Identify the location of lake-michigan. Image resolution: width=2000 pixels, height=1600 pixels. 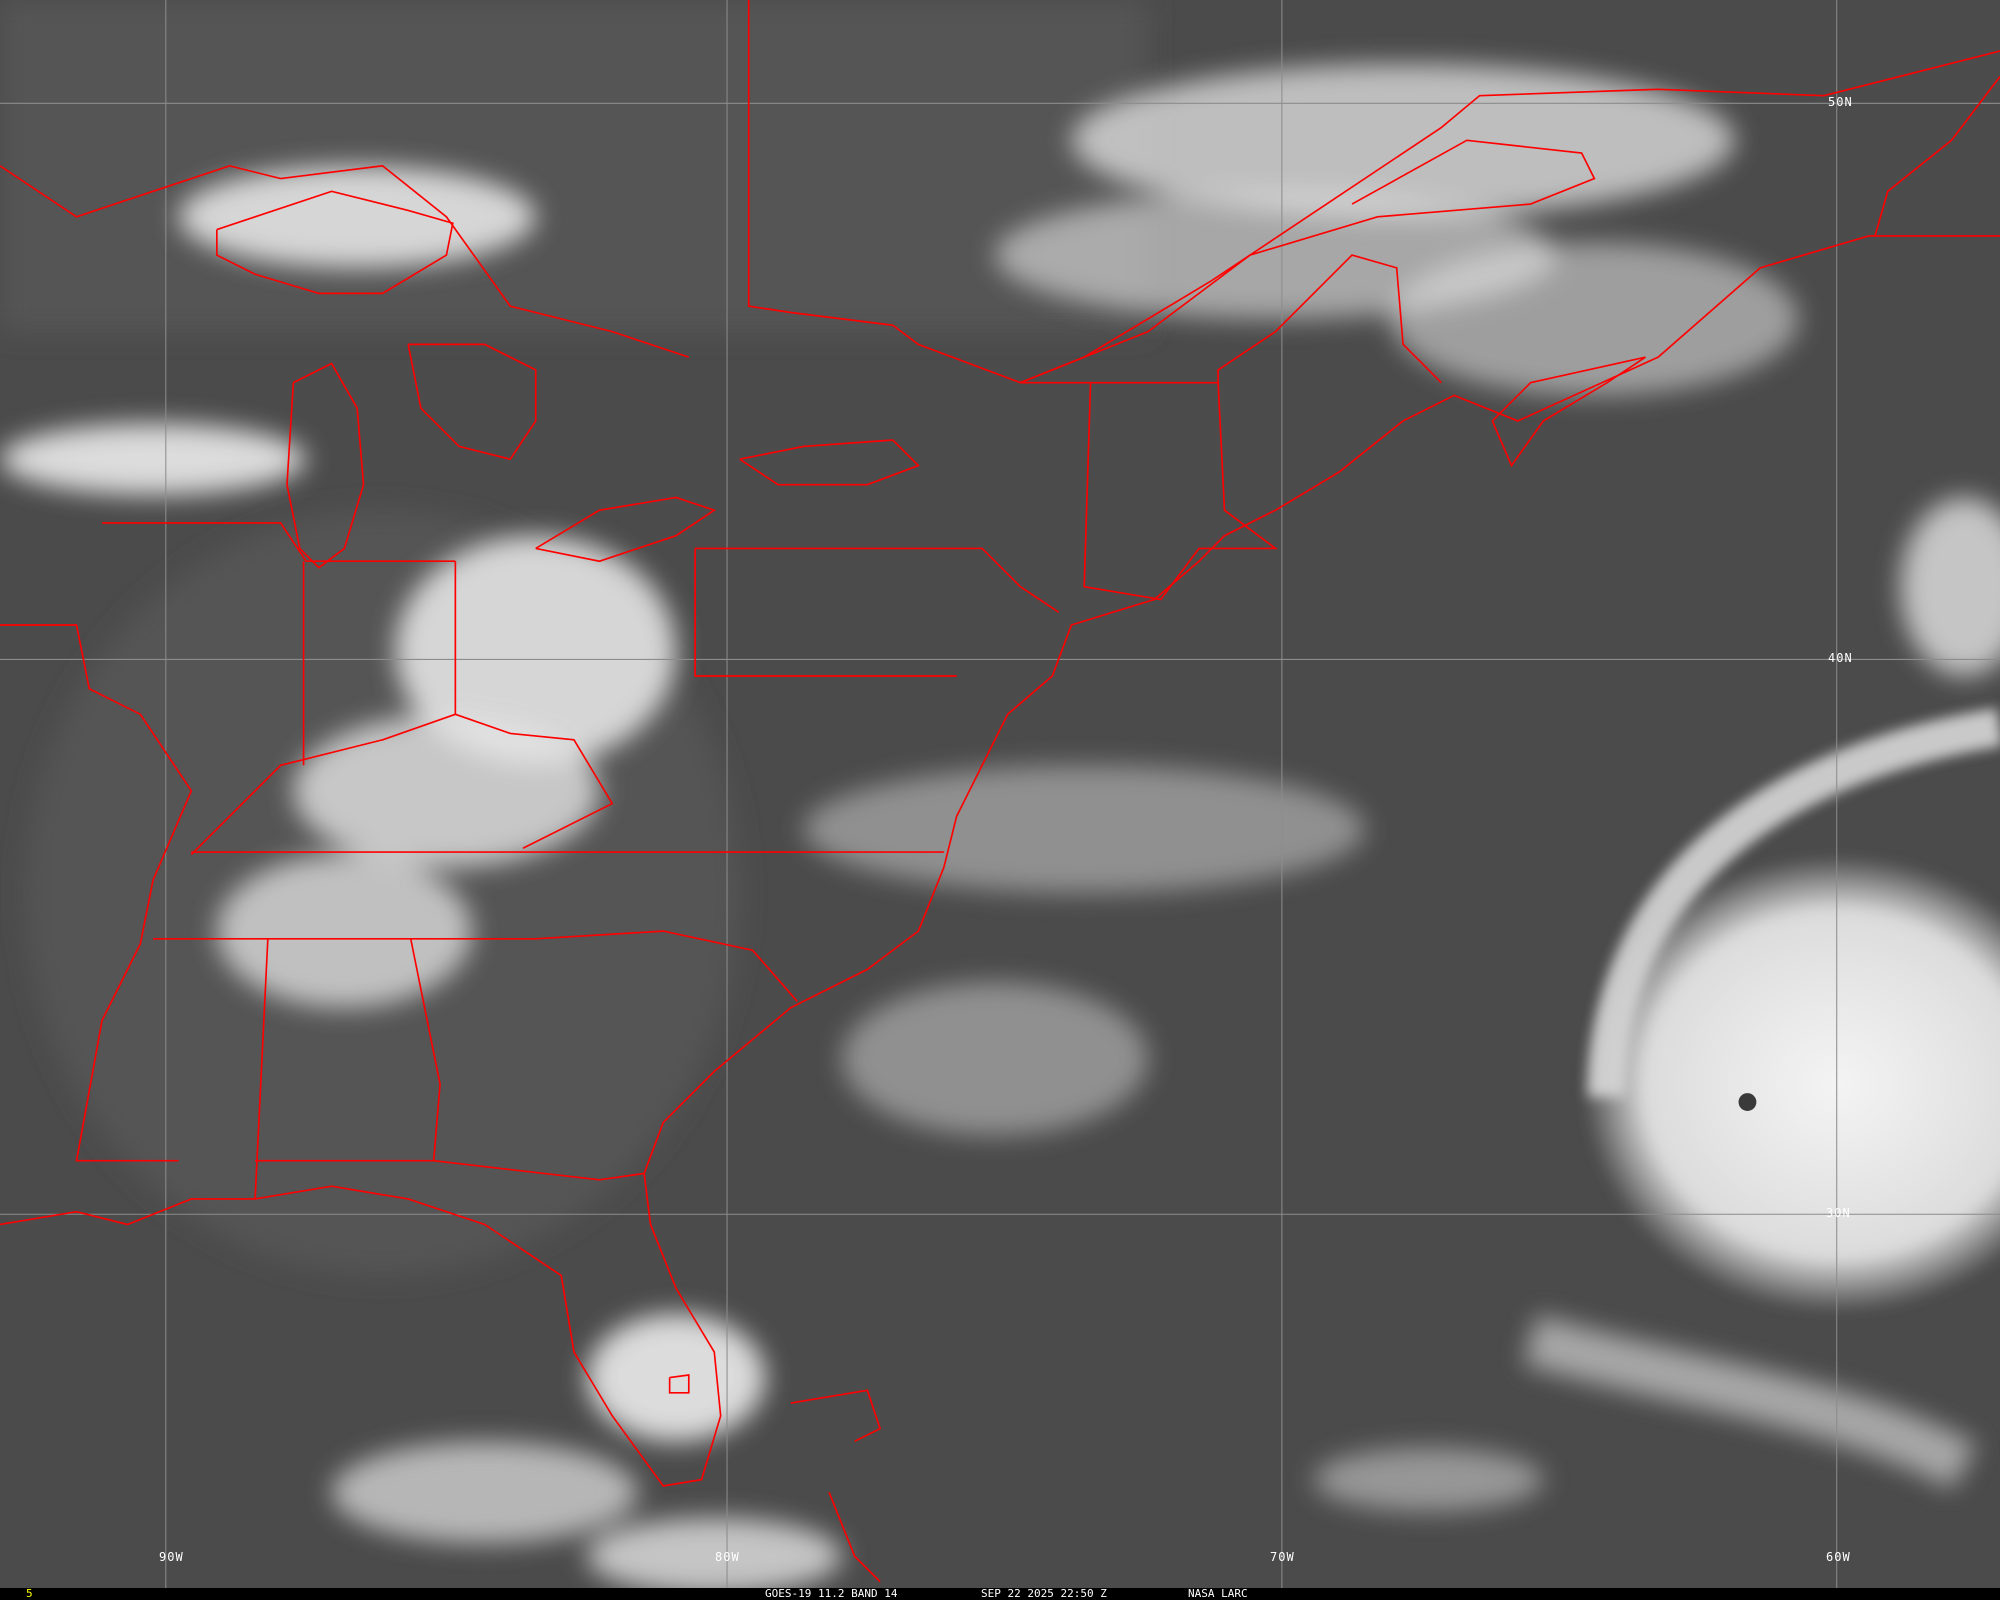
(325, 465).